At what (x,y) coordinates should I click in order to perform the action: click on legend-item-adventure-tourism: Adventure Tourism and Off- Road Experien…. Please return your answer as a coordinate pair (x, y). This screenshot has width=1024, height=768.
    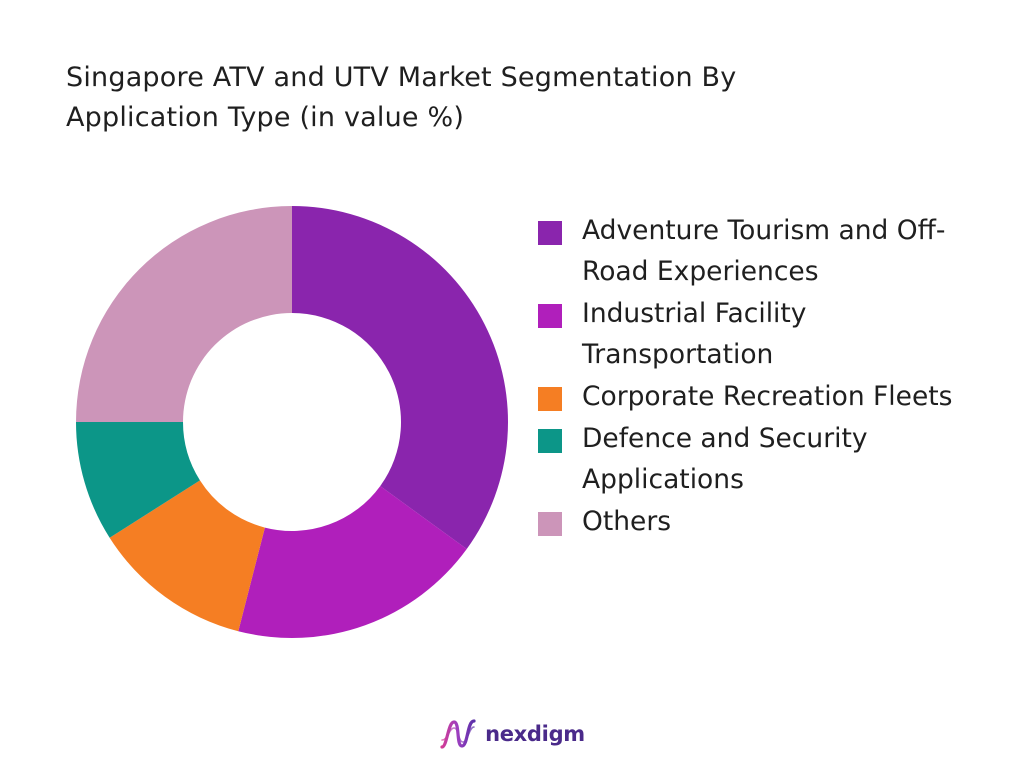
    Looking at the image, I should click on (778, 251).